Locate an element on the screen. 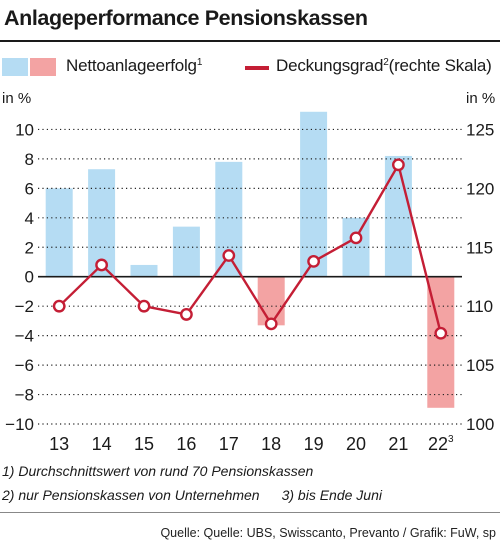 This screenshot has height=545, width=500. left-tick-label: 4 is located at coordinates (29, 218).